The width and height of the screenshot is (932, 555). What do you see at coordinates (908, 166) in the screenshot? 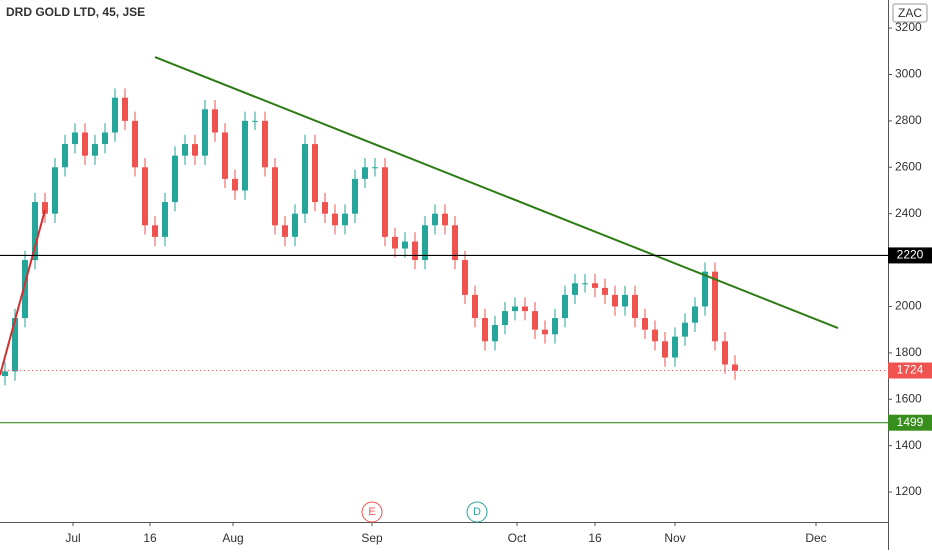
I see `y-tick-label: 2600` at bounding box center [908, 166].